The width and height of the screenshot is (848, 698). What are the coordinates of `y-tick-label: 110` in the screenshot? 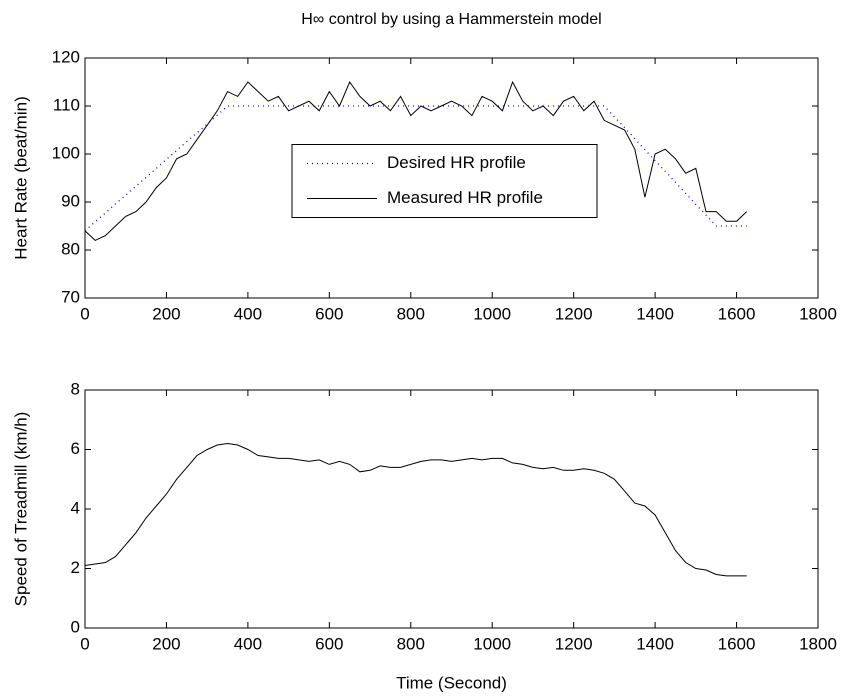 It's located at (66, 104).